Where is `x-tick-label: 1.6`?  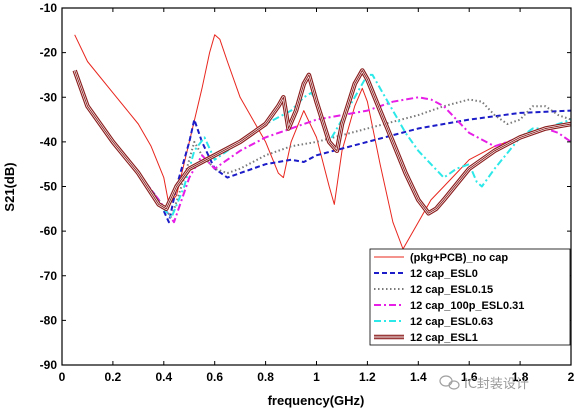 x-tick-label: 1.6 is located at coordinates (469, 377).